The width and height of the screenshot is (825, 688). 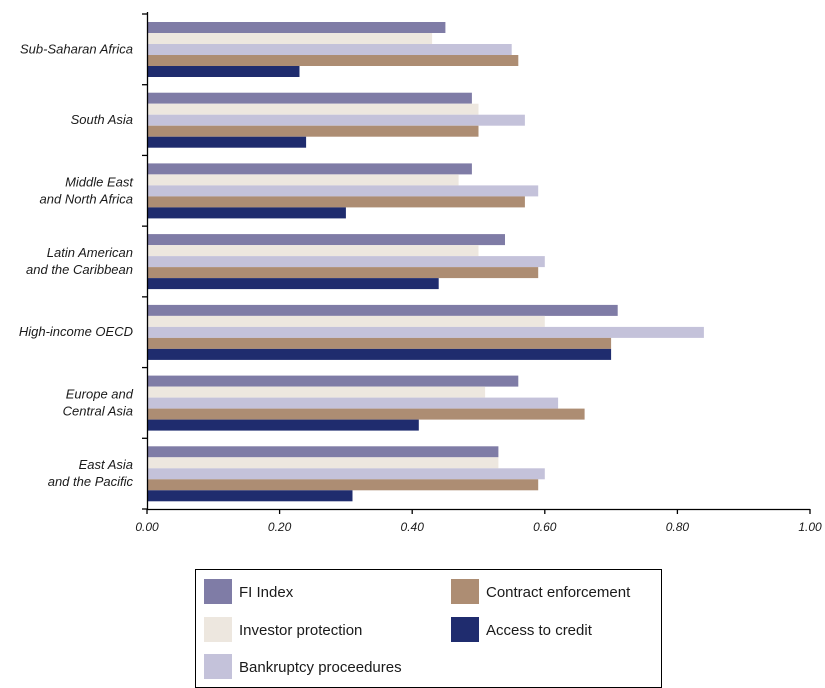 I want to click on x-tick-label: 0.80, so click(x=678, y=527).